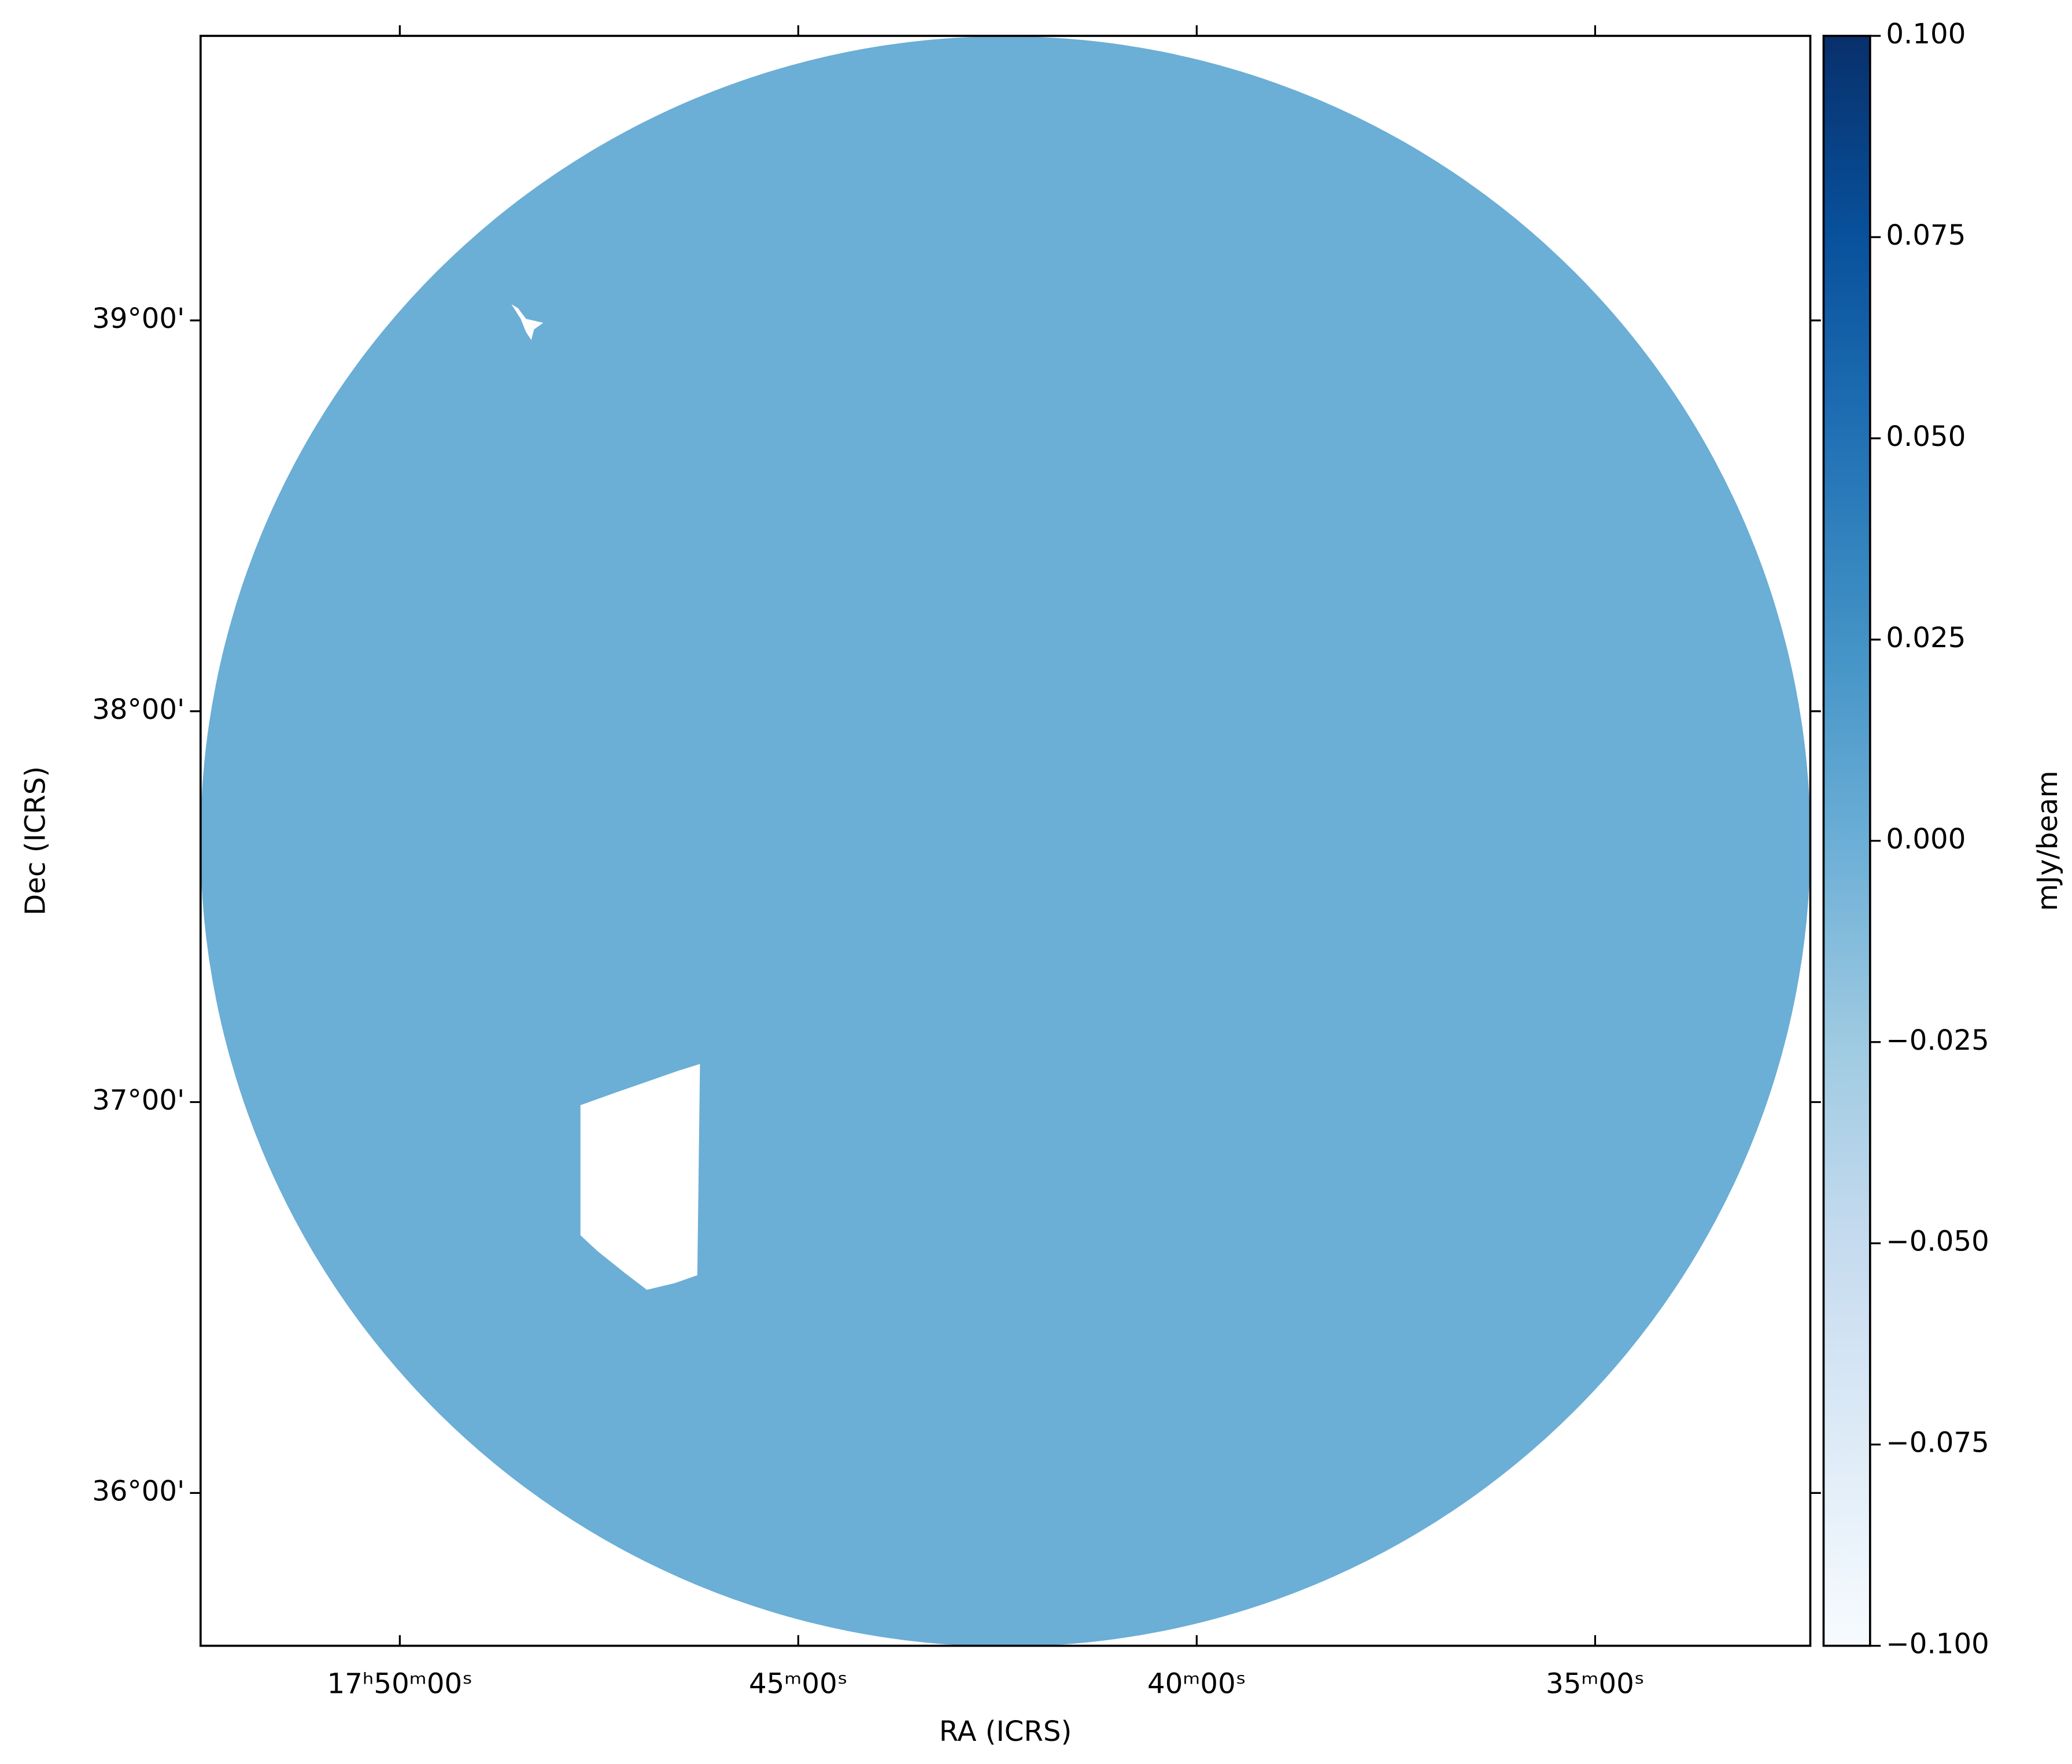 This screenshot has width=2072, height=1764. I want to click on x-tick-label: 40ᵐ00ˢ, so click(1196, 1683).